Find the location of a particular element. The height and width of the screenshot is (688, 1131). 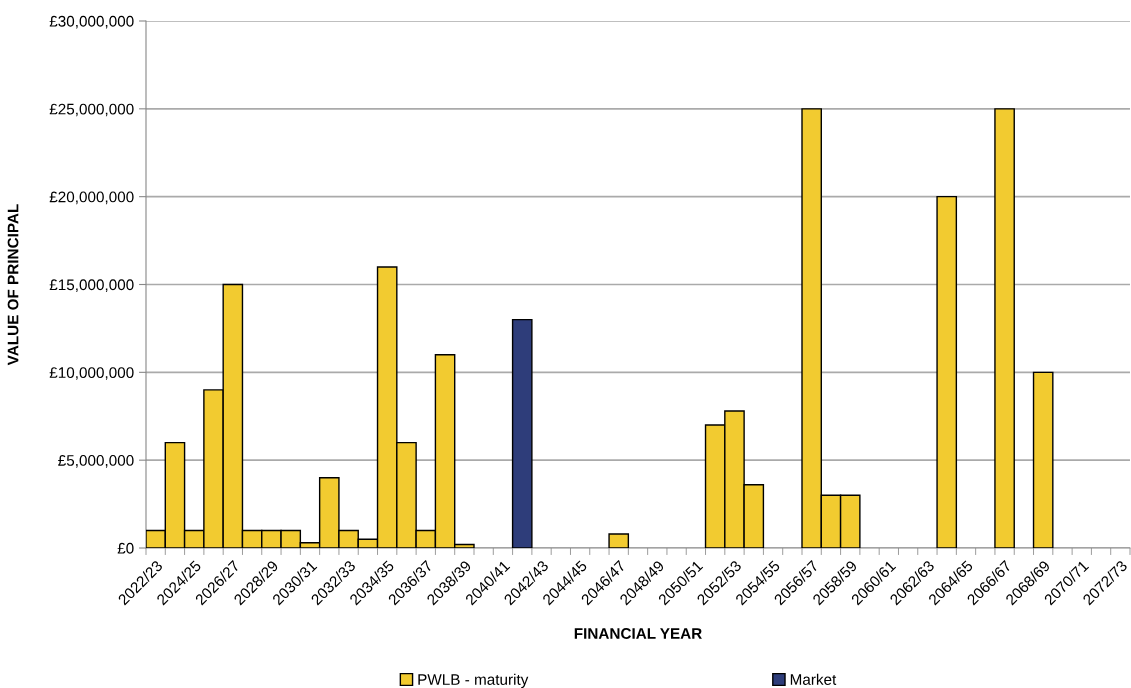

x-axis-title: FINANCIAL YEAR is located at coordinates (638, 633).